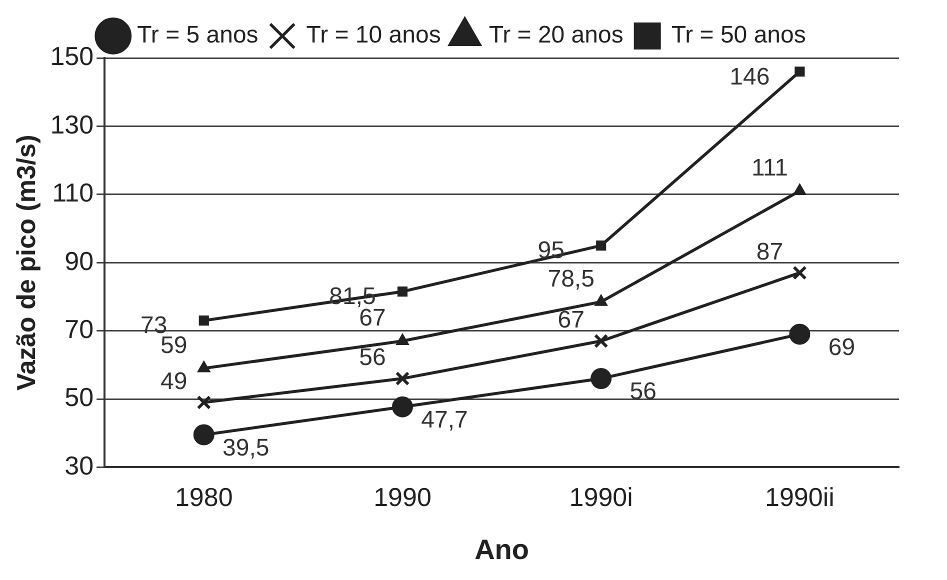 This screenshot has height=580, width=947. What do you see at coordinates (246, 448) in the screenshot?
I see `data-label: 39,5` at bounding box center [246, 448].